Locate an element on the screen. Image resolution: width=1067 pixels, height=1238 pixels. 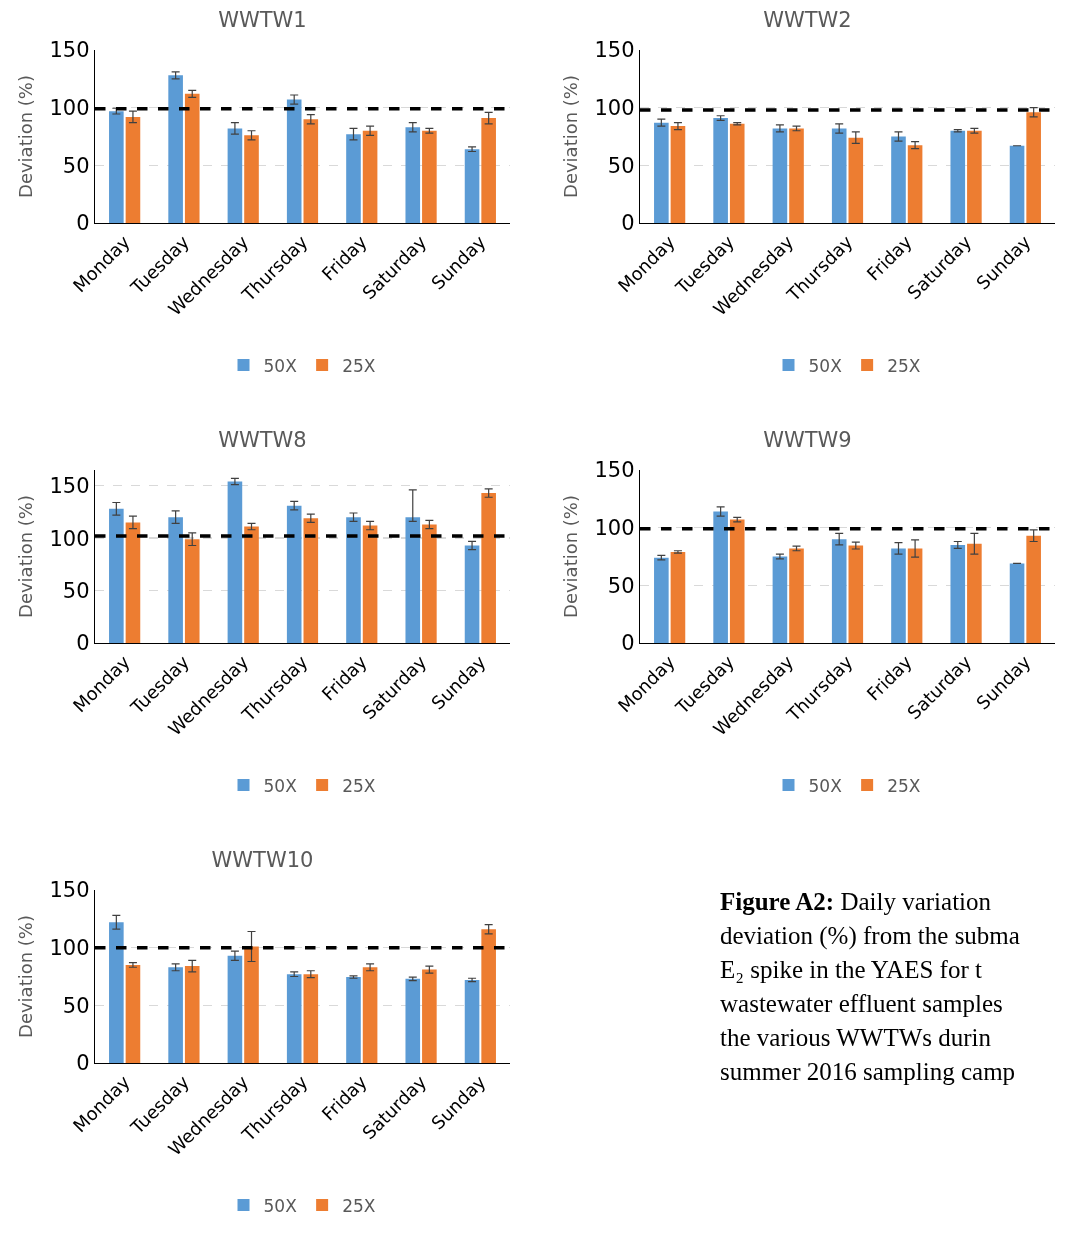
text: Daily variation is located at coordinates (916, 901).